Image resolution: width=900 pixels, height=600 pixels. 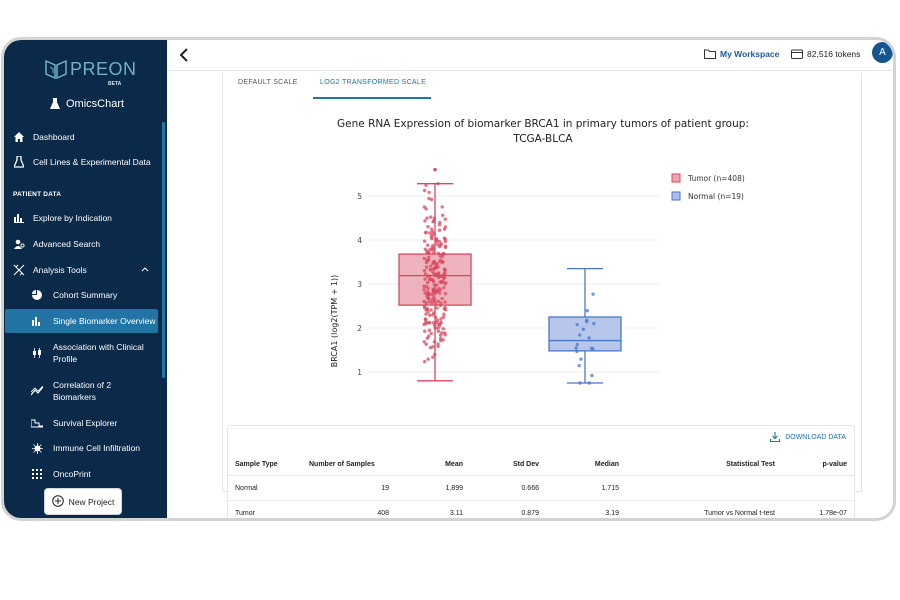 I want to click on cell-median: 1.715, so click(x=586, y=488).